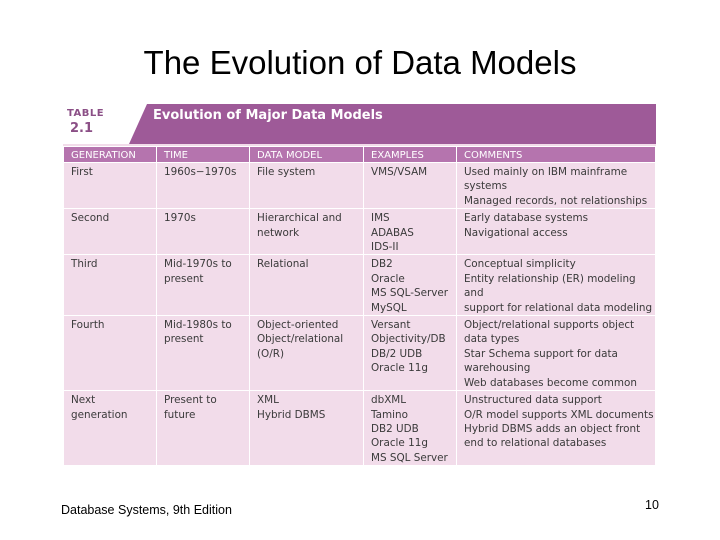 Image resolution: width=720 pixels, height=540 pixels. Describe the element at coordinates (203, 285) in the screenshot. I see `time-cell: Mid-1970s to present` at that location.